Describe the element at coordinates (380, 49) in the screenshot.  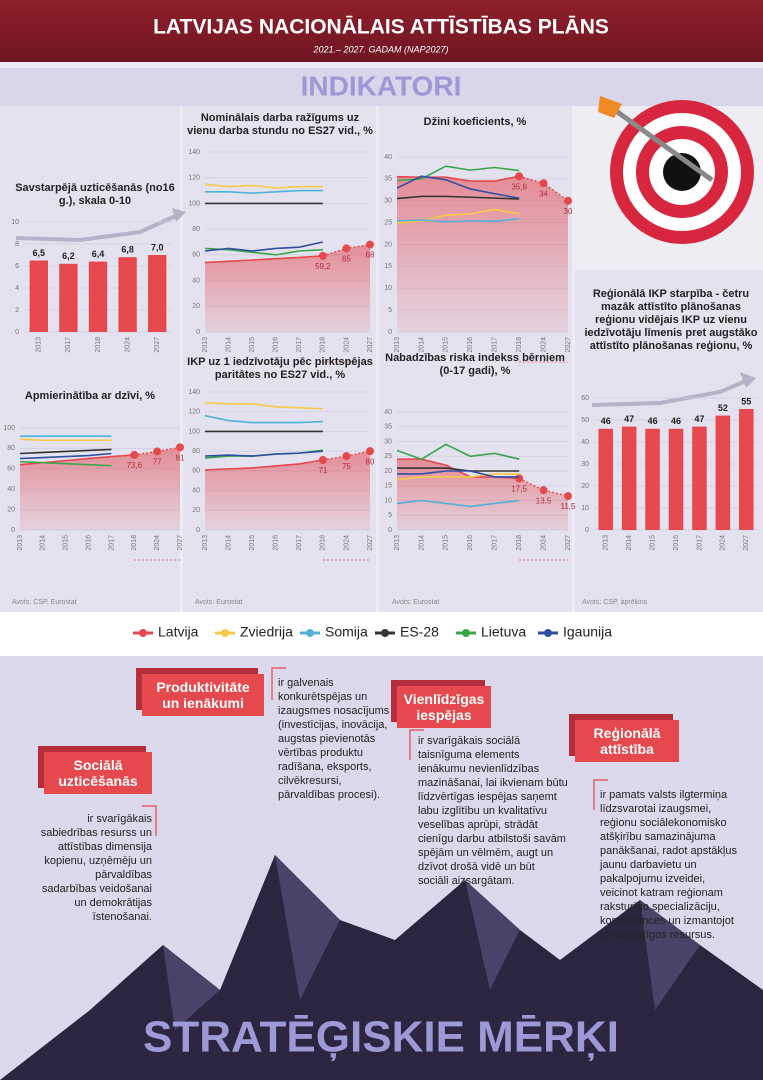
I see `subtitle: 2021.– 2027. GADAM (NAP2027)` at that location.